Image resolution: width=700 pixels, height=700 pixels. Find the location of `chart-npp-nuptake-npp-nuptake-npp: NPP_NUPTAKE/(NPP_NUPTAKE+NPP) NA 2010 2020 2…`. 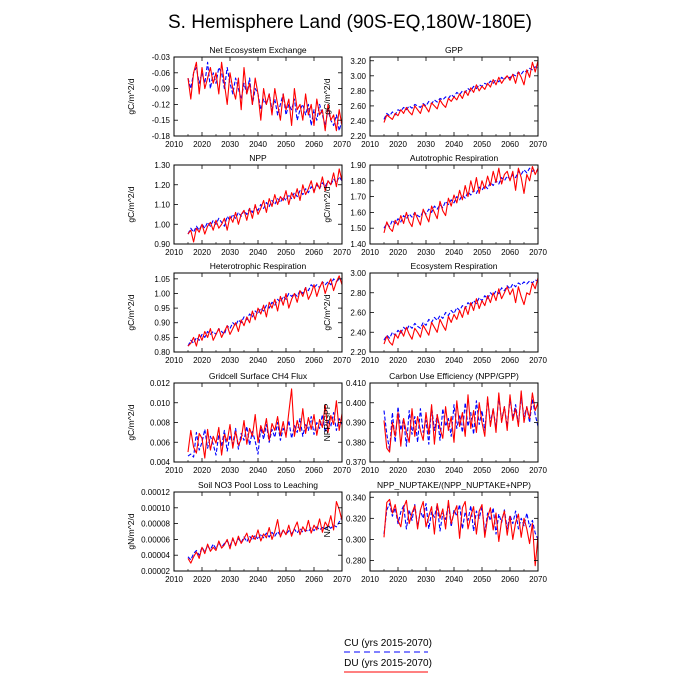

chart-npp-nuptake-npp-nuptake-npp: NPP_NUPTAKE/(NPP_NUPTAKE+NPP) NA 2010 2020 2… is located at coordinates (434, 532).